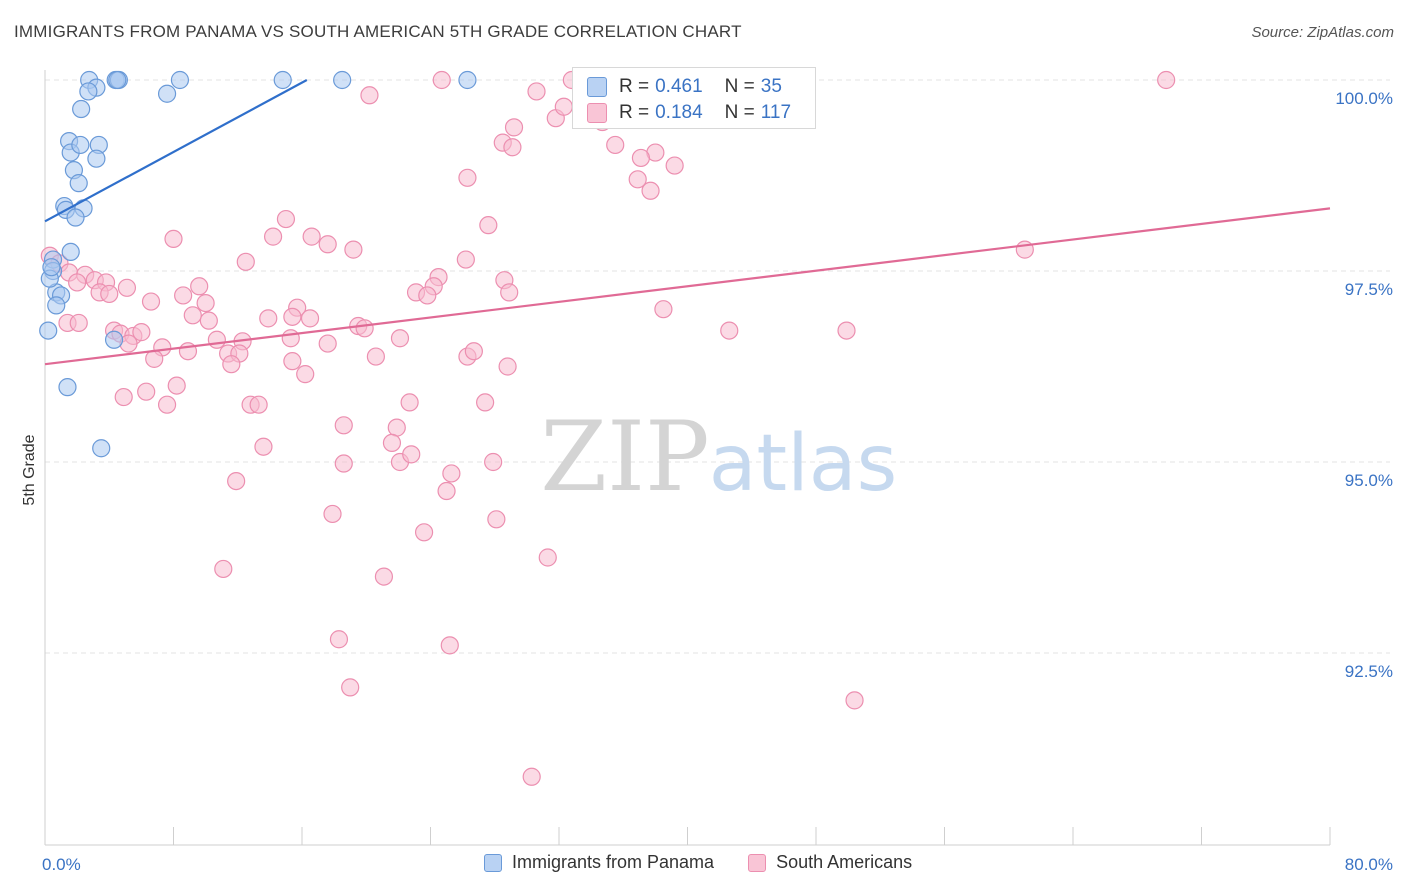 The height and width of the screenshot is (892, 1406). I want to click on watermark-atlas: atlas, so click(803, 464).